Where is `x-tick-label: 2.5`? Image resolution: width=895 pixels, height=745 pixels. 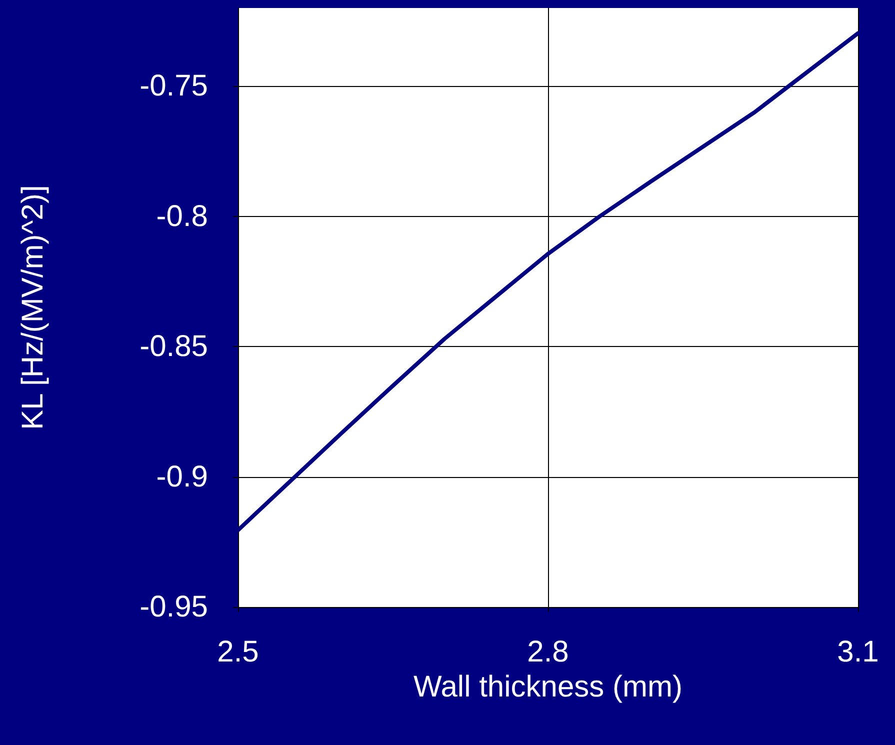 x-tick-label: 2.5 is located at coordinates (238, 652).